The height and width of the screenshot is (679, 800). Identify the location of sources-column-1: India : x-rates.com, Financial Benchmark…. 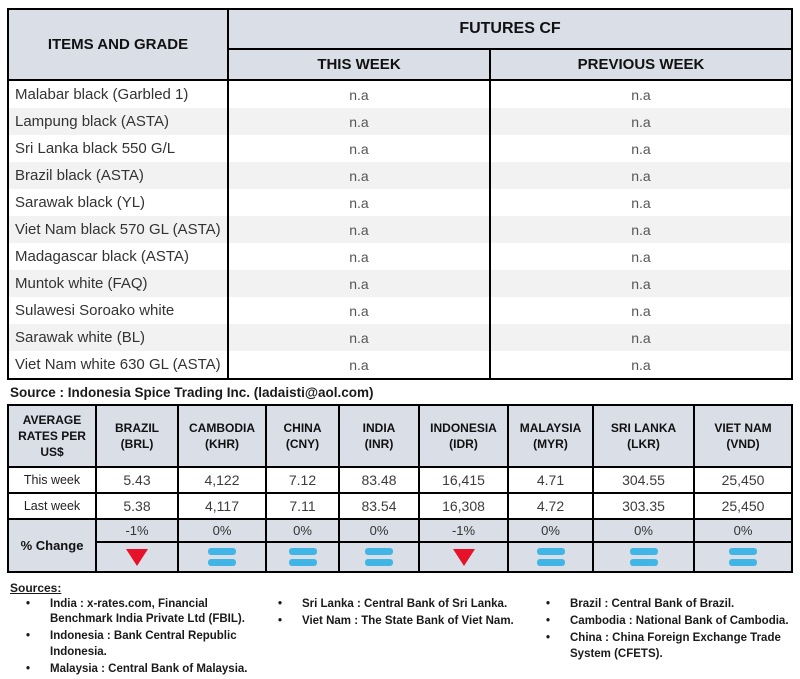
(136, 638).